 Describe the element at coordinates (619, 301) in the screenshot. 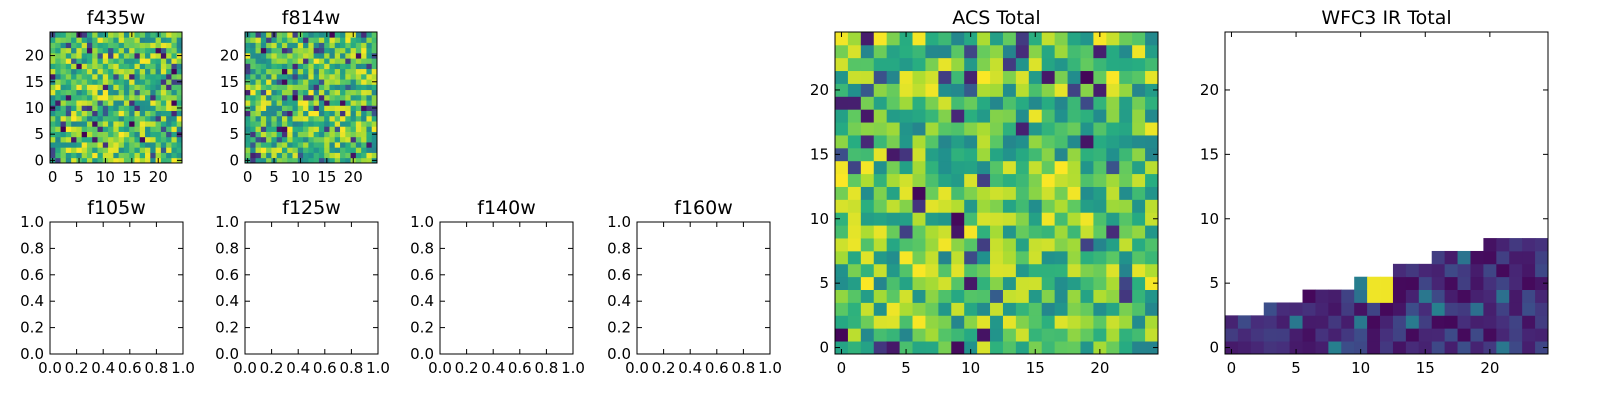

I see `y-tick-label: 0.4` at that location.